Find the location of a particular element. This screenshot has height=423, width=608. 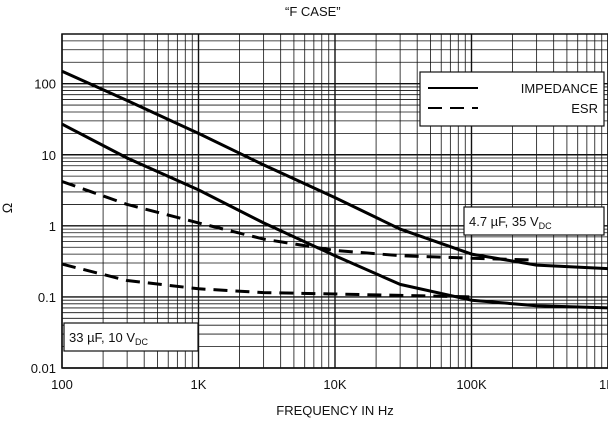

x-tick-labels: 100 1K 10K 100K 1M is located at coordinates (329, 384).